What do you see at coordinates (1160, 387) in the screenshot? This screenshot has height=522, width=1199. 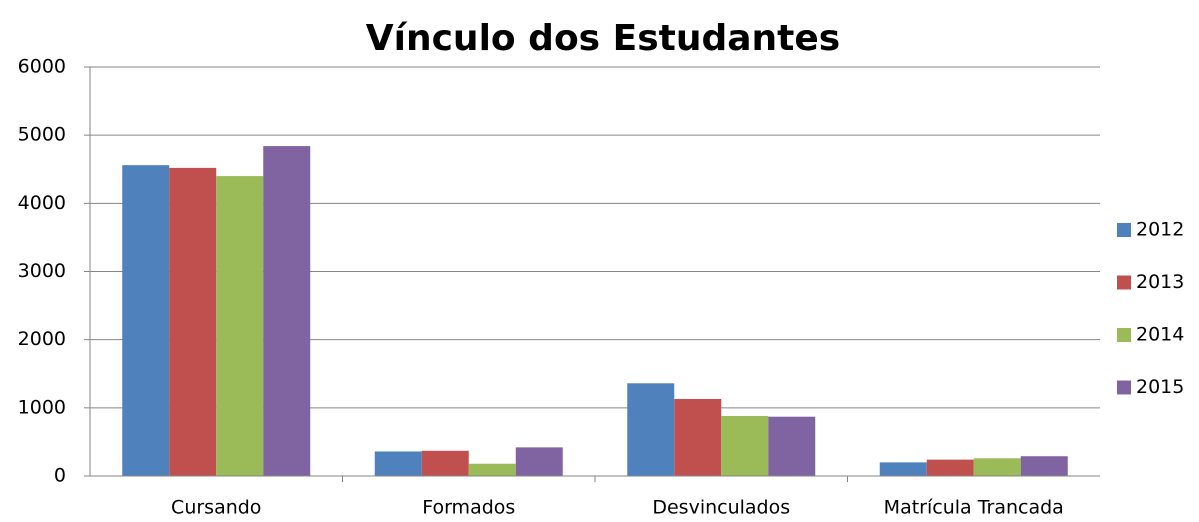 I see `legend-label: 2015` at bounding box center [1160, 387].